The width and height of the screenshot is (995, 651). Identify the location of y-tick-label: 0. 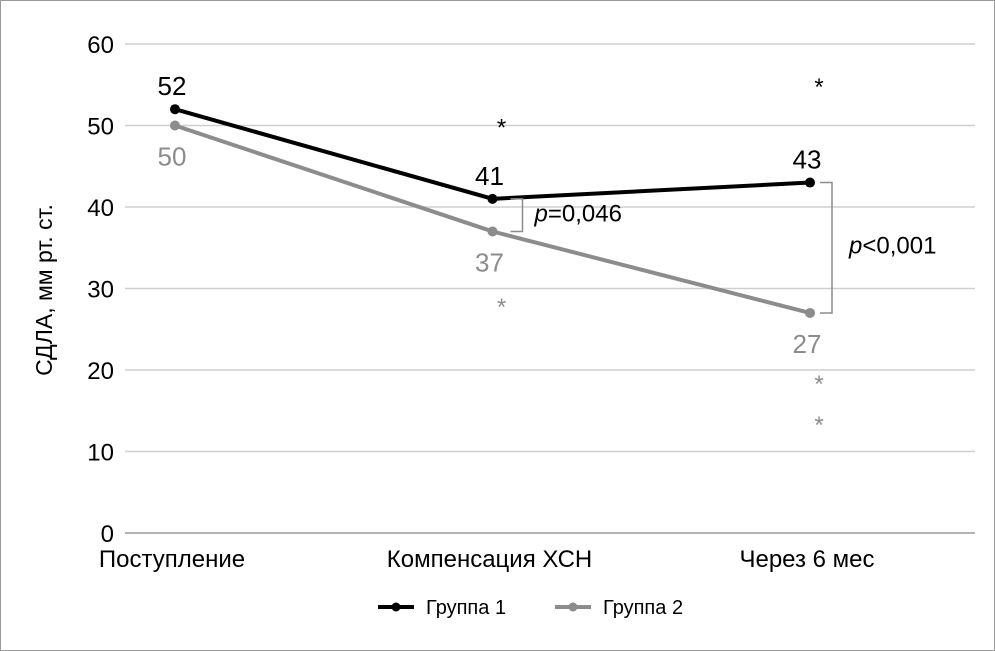
(107, 534).